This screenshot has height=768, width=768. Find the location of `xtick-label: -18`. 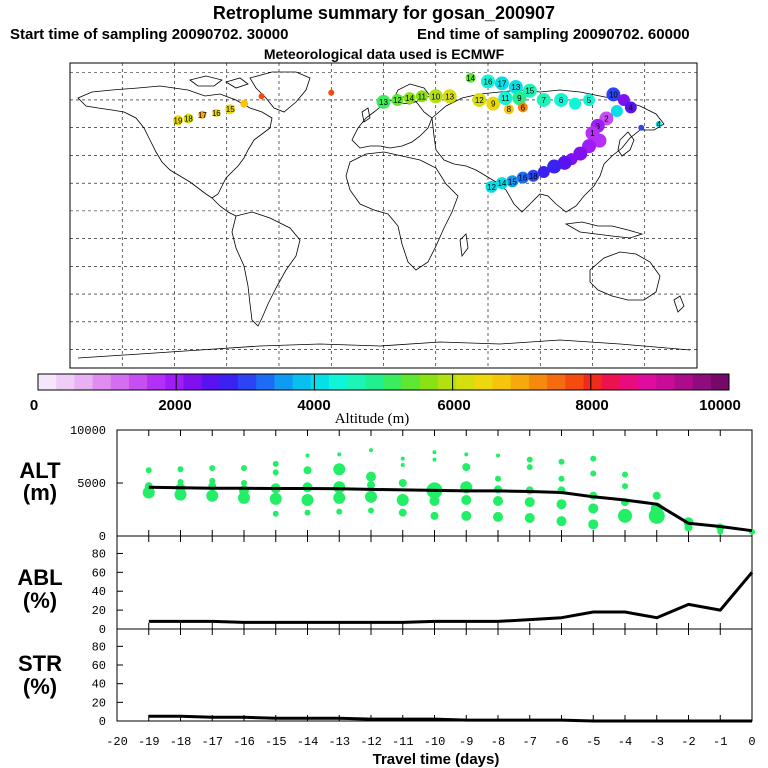

xtick-label: -18 is located at coordinates (181, 742).